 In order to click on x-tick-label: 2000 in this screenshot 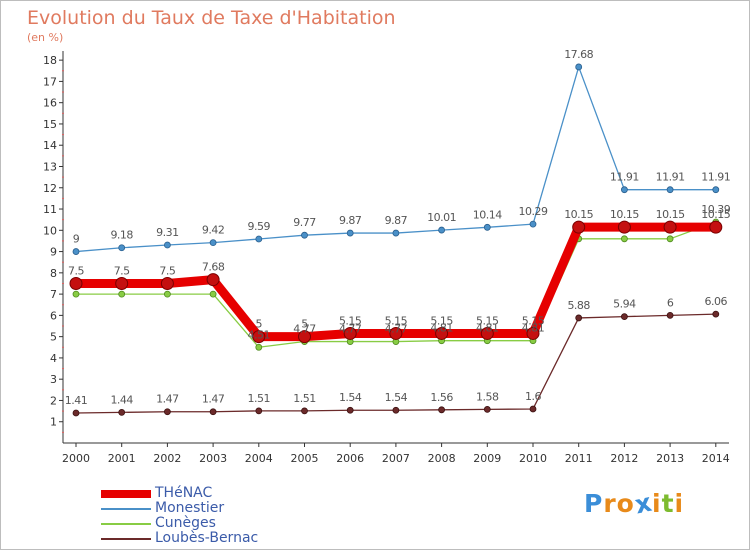, I will do `click(76, 458)`.